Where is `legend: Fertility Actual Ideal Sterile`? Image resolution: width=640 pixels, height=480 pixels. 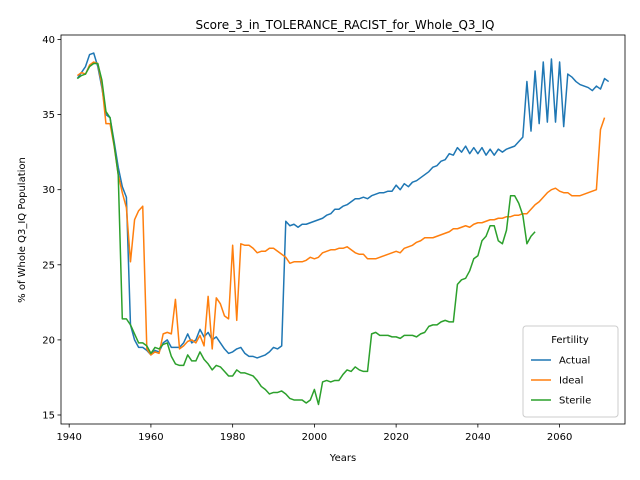
legend: Fertility Actual Ideal Sterile is located at coordinates (570, 371).